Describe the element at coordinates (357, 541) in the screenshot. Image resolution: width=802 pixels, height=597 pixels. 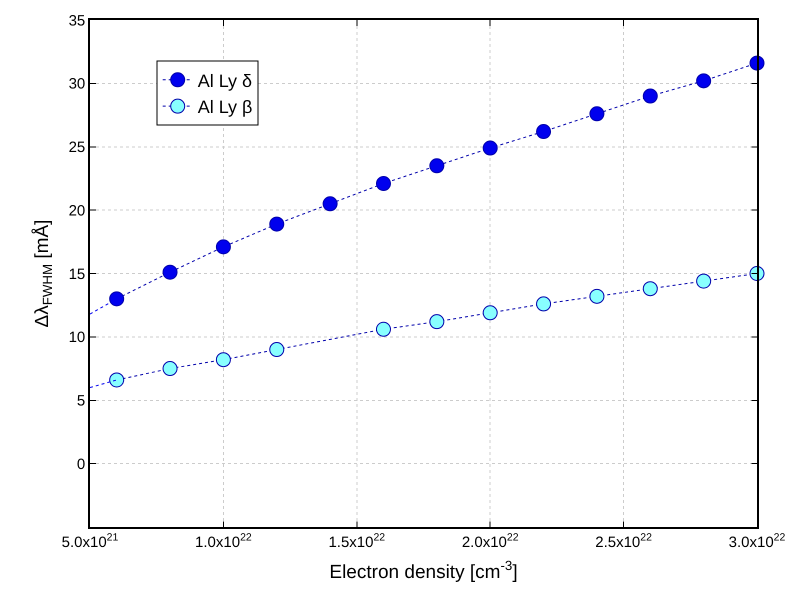
I see `x-tick-label: 1.5x10$^{22}$` at that location.